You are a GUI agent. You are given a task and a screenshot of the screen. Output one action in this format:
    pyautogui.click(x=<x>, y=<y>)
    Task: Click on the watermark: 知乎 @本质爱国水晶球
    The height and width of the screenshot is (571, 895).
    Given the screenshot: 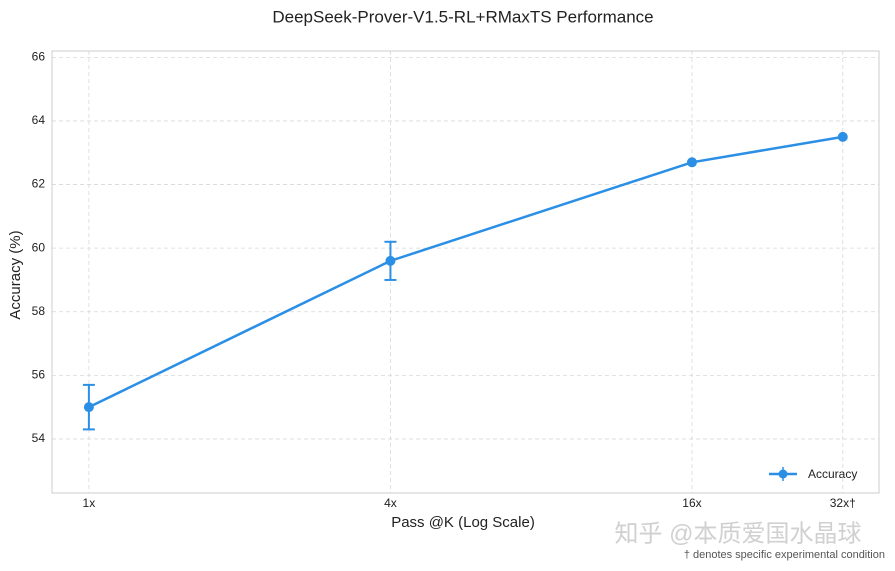 What is the action you would take?
    pyautogui.click(x=737, y=533)
    